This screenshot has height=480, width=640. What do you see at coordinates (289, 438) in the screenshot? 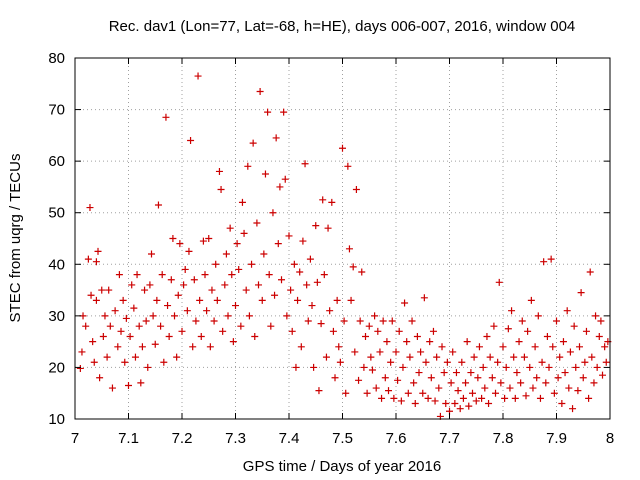
I see `x-tick-label: 7.4` at bounding box center [289, 438].